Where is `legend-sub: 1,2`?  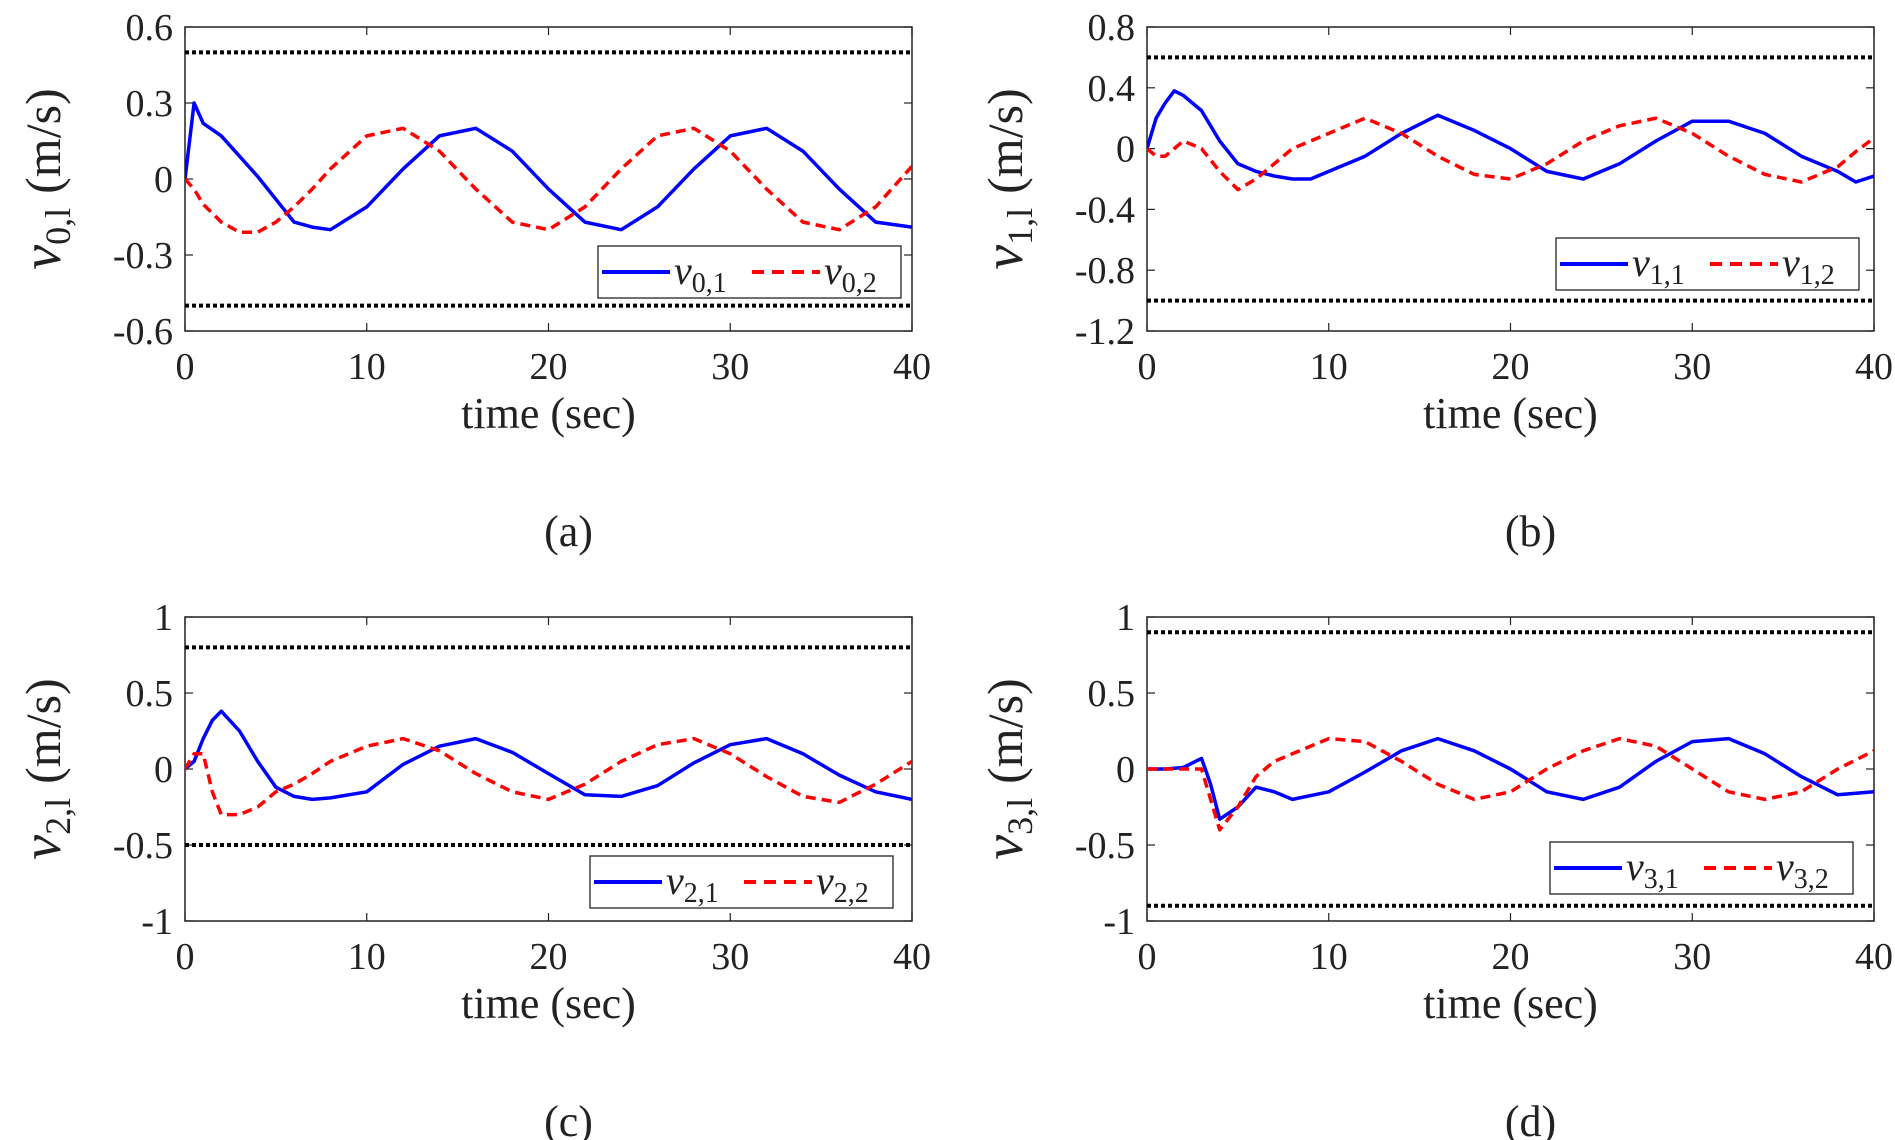
legend-sub: 1,2 is located at coordinates (1817, 275).